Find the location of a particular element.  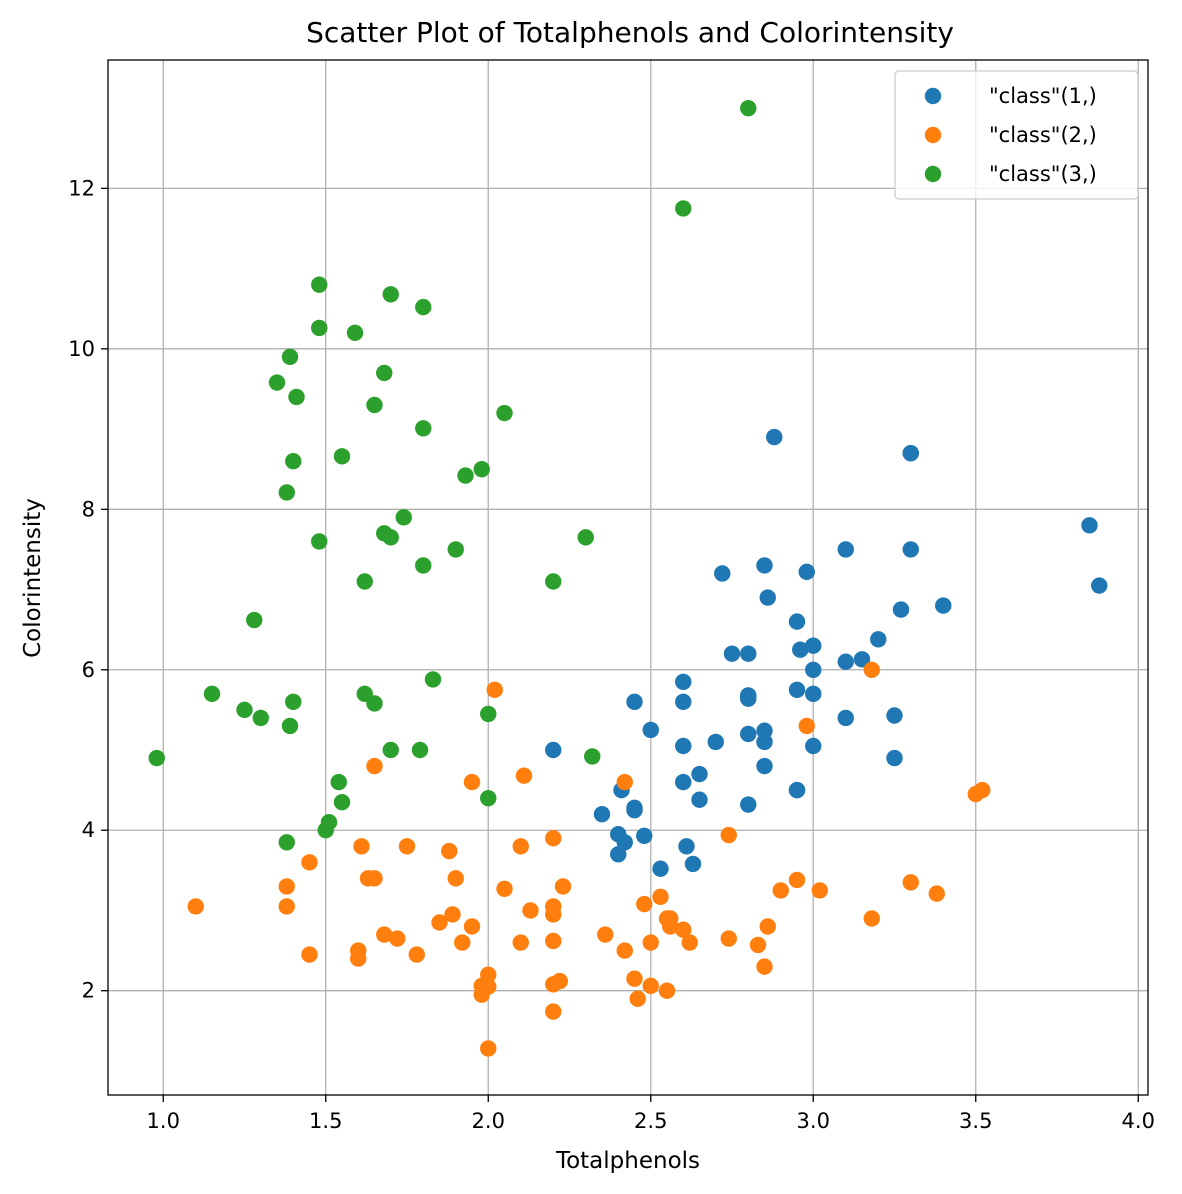

y-tick-label: 10 is located at coordinates (81, 349).